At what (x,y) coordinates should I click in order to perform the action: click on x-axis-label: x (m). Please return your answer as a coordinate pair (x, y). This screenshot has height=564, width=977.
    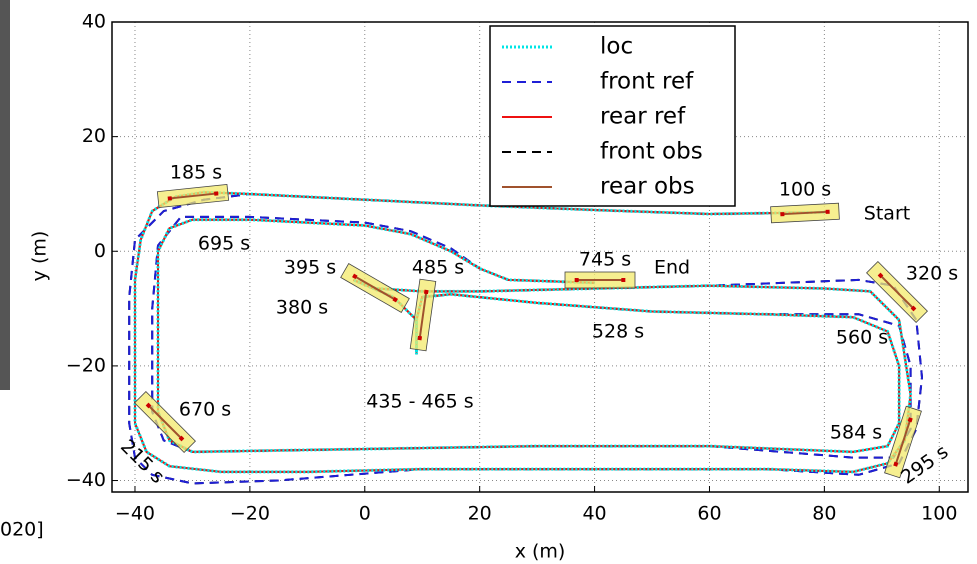
    Looking at the image, I should click on (540, 552).